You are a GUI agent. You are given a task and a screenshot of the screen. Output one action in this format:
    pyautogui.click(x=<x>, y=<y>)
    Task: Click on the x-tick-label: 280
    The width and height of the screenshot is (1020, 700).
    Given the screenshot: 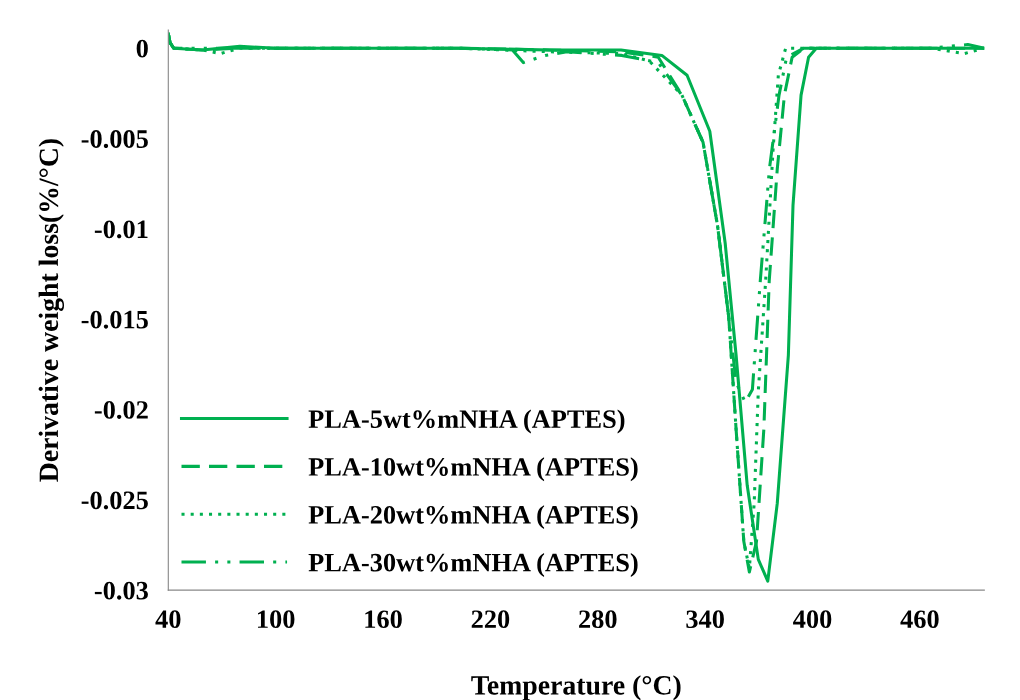 What is the action you would take?
    pyautogui.click(x=598, y=619)
    